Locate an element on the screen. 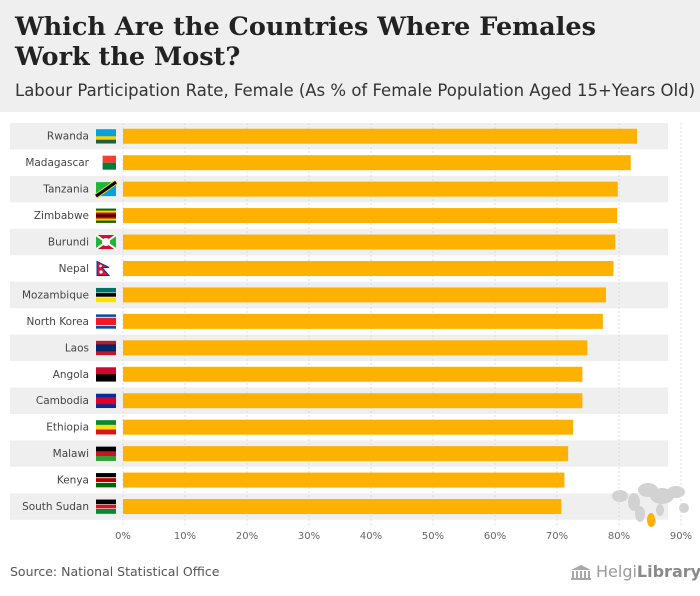 The height and width of the screenshot is (596, 700). x-tick-label: 10% is located at coordinates (185, 536).